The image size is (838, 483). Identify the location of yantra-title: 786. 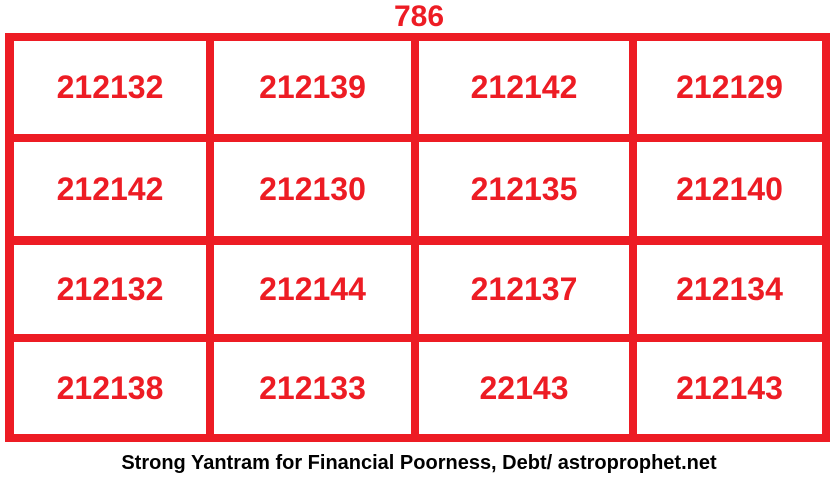
(419, 16).